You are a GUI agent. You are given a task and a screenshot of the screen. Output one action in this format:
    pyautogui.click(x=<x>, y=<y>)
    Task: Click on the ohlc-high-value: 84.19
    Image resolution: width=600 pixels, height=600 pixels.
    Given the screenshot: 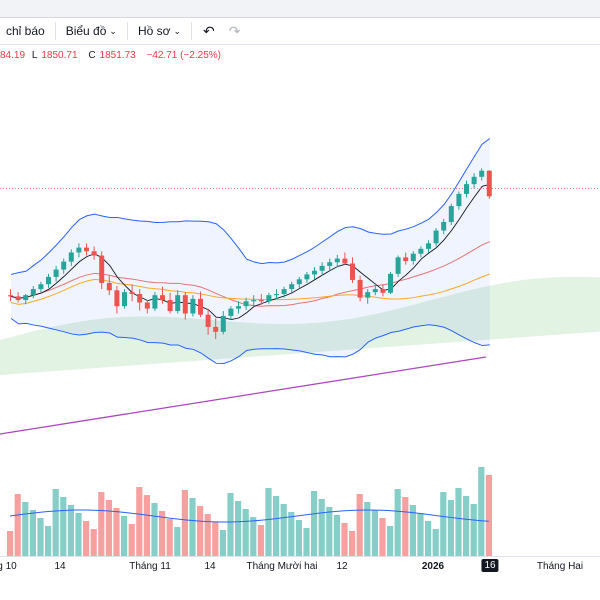 What is the action you would take?
    pyautogui.click(x=13, y=55)
    